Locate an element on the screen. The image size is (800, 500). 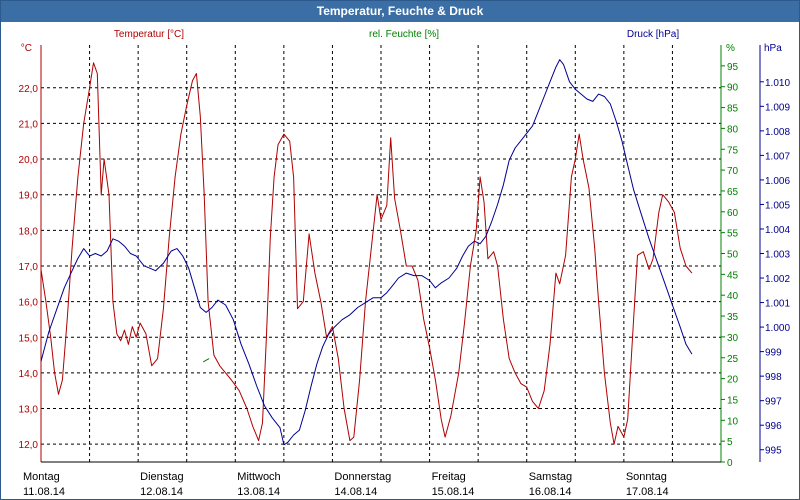
x-tick-date: 15.08.14 is located at coordinates (453, 492).